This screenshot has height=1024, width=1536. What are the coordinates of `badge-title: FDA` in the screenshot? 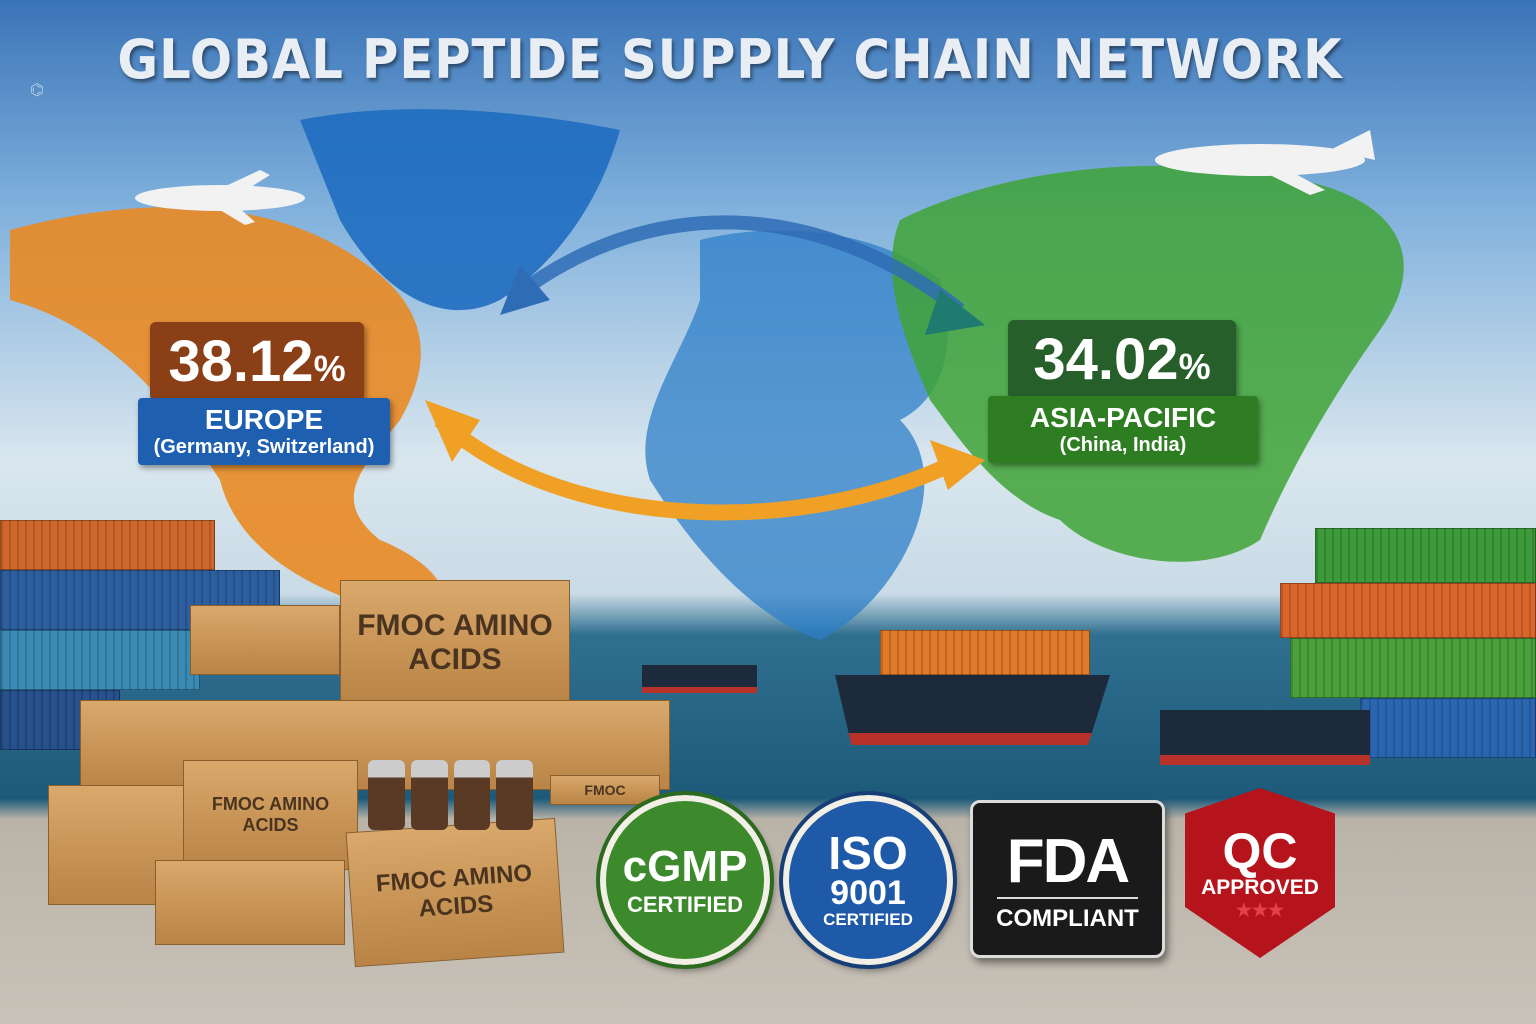 It's located at (1067, 862).